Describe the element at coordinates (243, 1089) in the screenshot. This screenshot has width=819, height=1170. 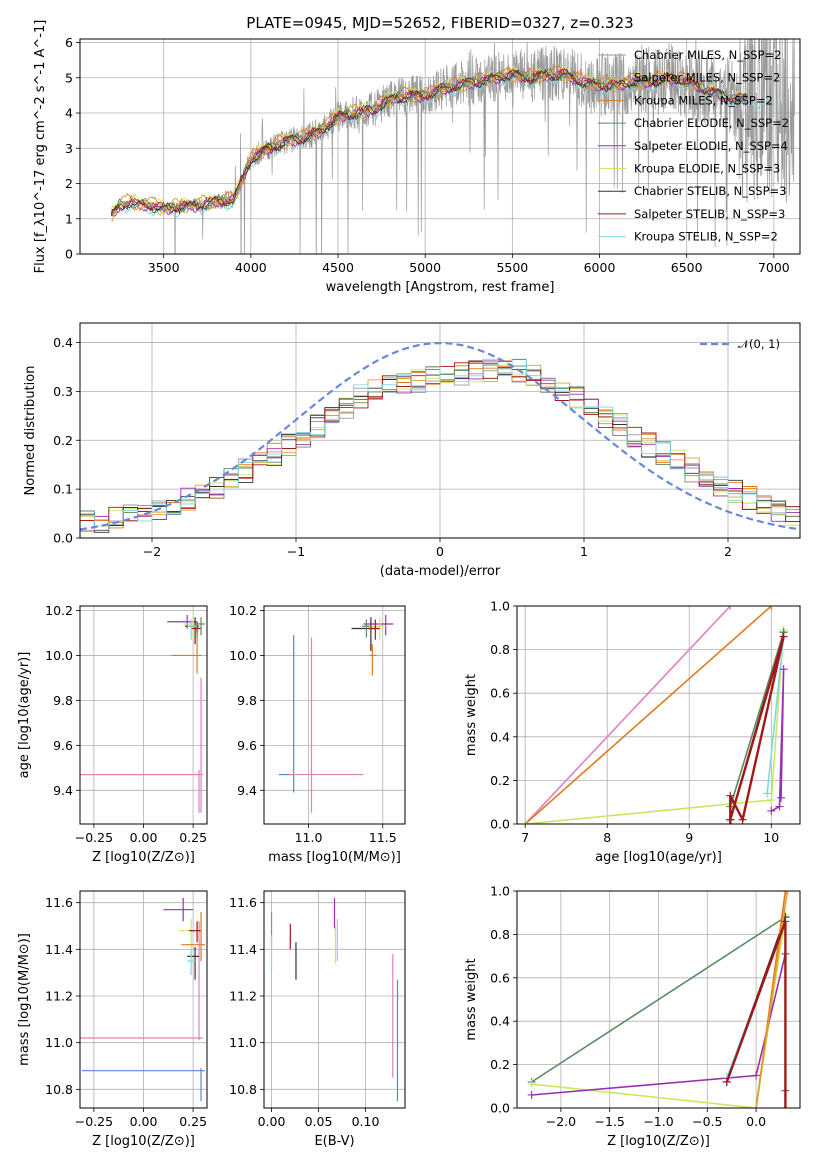
I see `y-tick-label: 10.8` at that location.